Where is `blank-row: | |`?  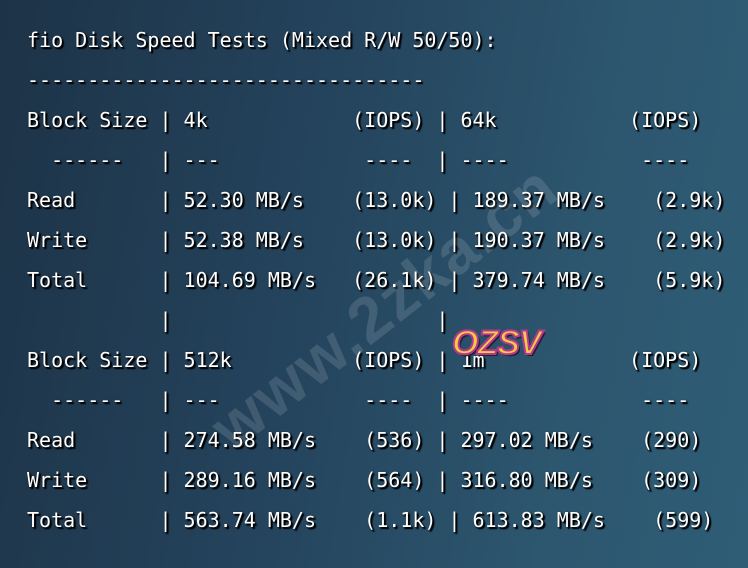
blank-row: | | is located at coordinates (238, 320).